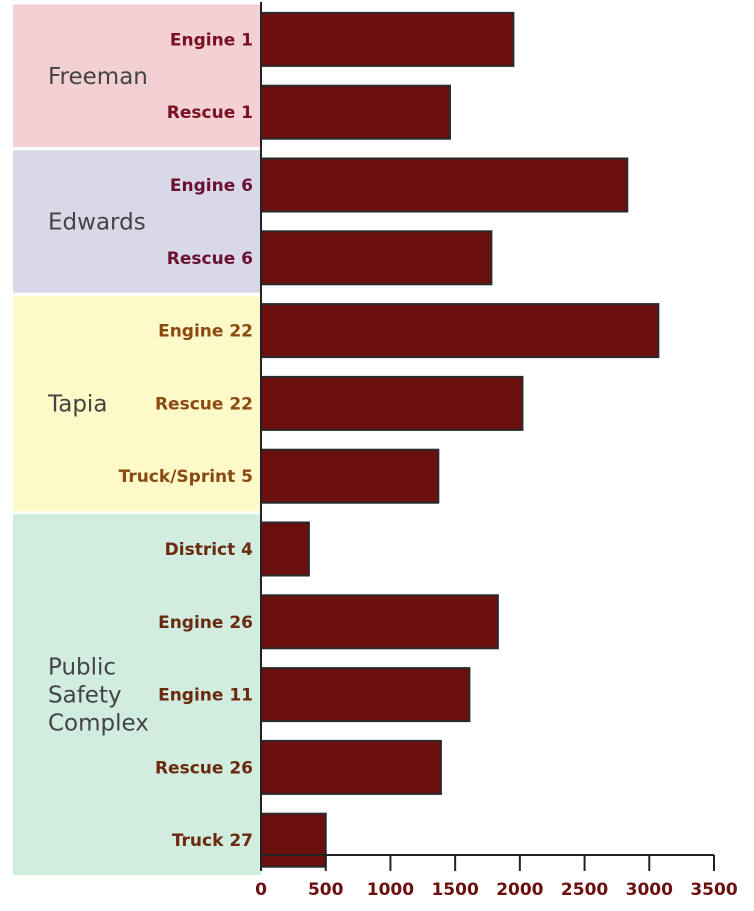 The image size is (754, 911). Describe the element at coordinates (205, 696) in the screenshot. I see `category-label: Engine 11` at that location.